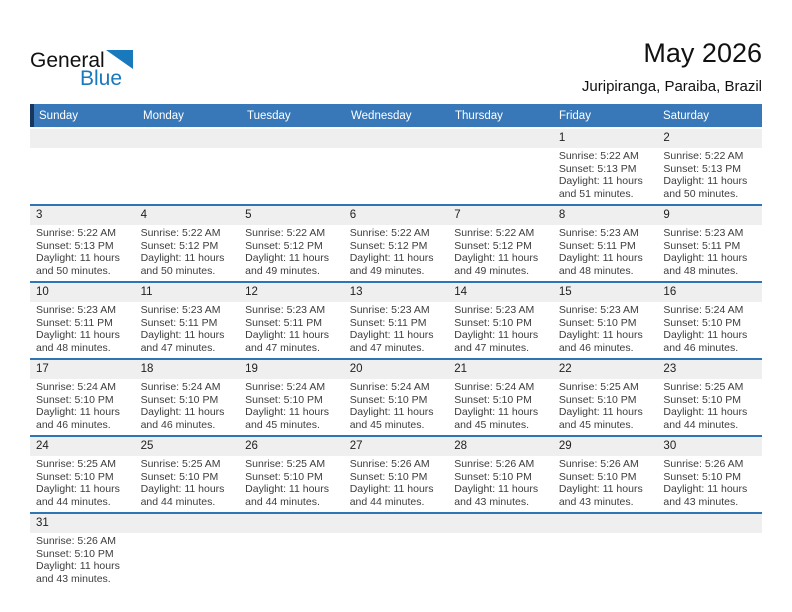  Describe the element at coordinates (178, 270) in the screenshot. I see `day-detail-line: and 50 minutes.` at that location.